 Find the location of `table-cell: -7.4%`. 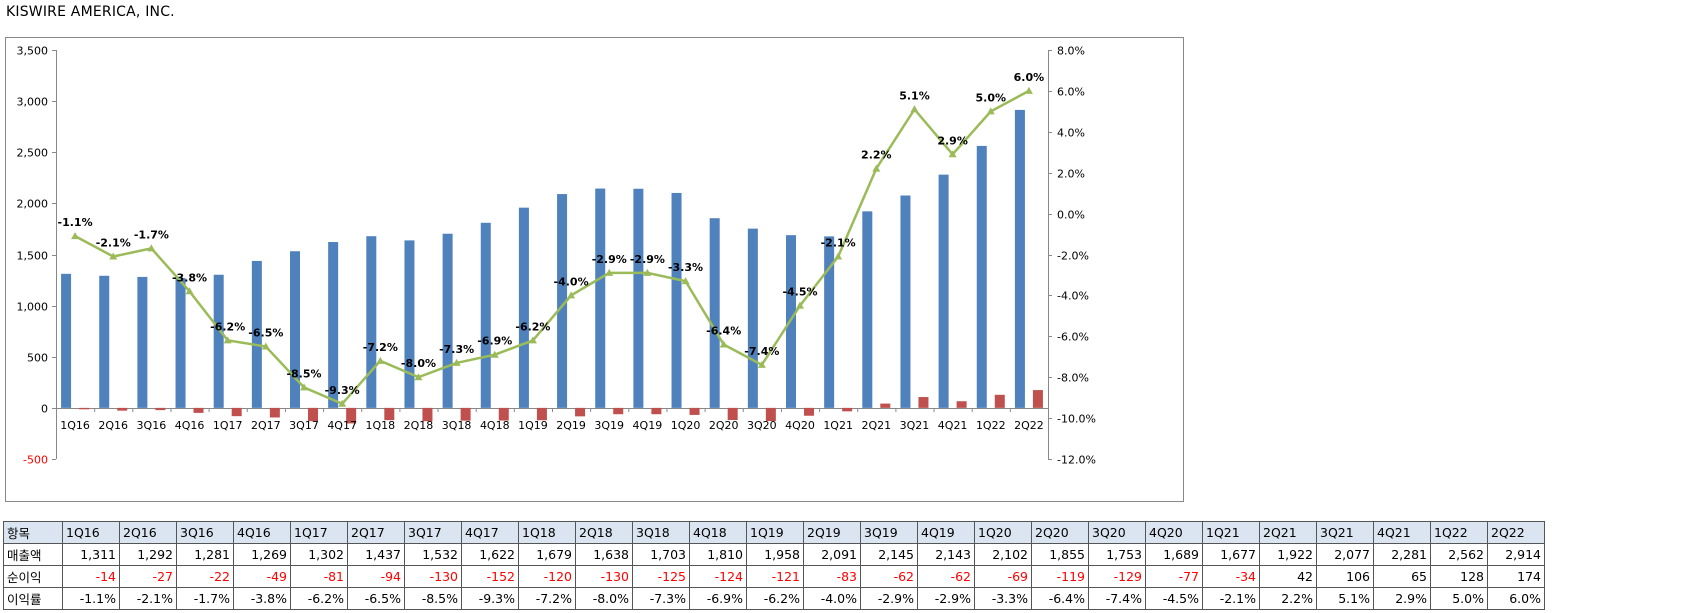

table-cell: -7.4% is located at coordinates (1117, 598).